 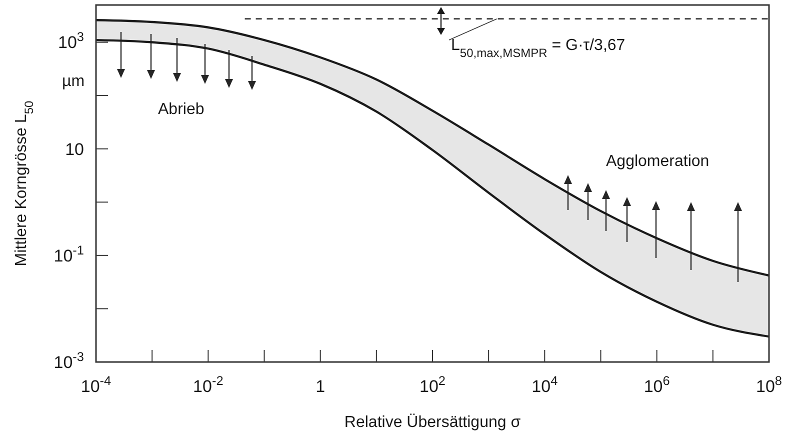 I want to click on y-tick-label: 10$^{3}$, so click(x=71, y=40).